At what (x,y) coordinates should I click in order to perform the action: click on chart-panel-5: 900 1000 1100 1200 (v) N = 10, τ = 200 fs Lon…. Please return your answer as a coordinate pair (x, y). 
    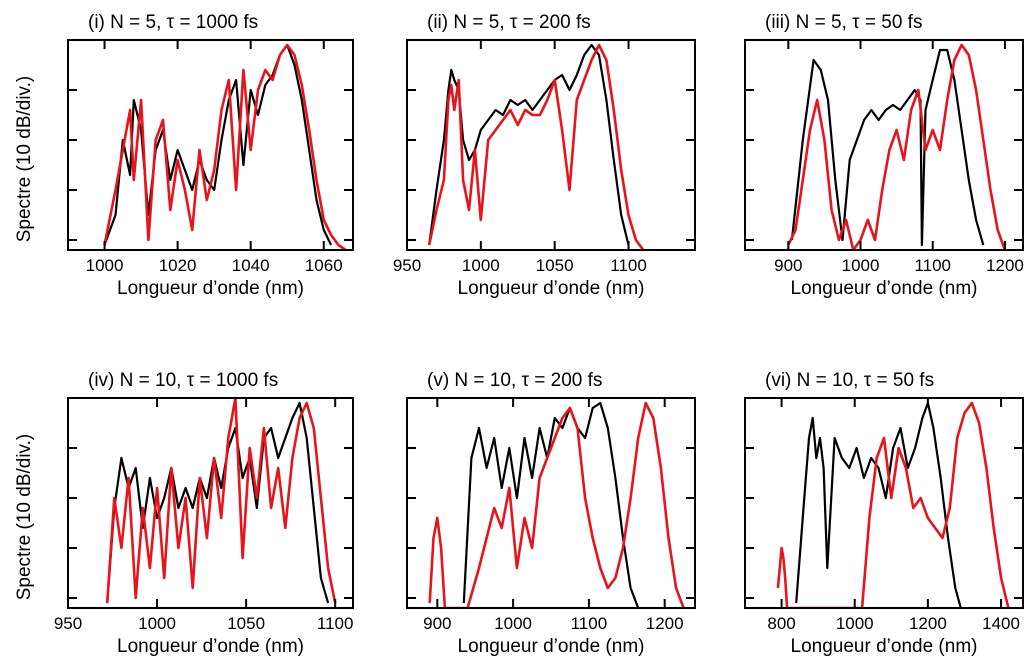
    Looking at the image, I should click on (551, 513).